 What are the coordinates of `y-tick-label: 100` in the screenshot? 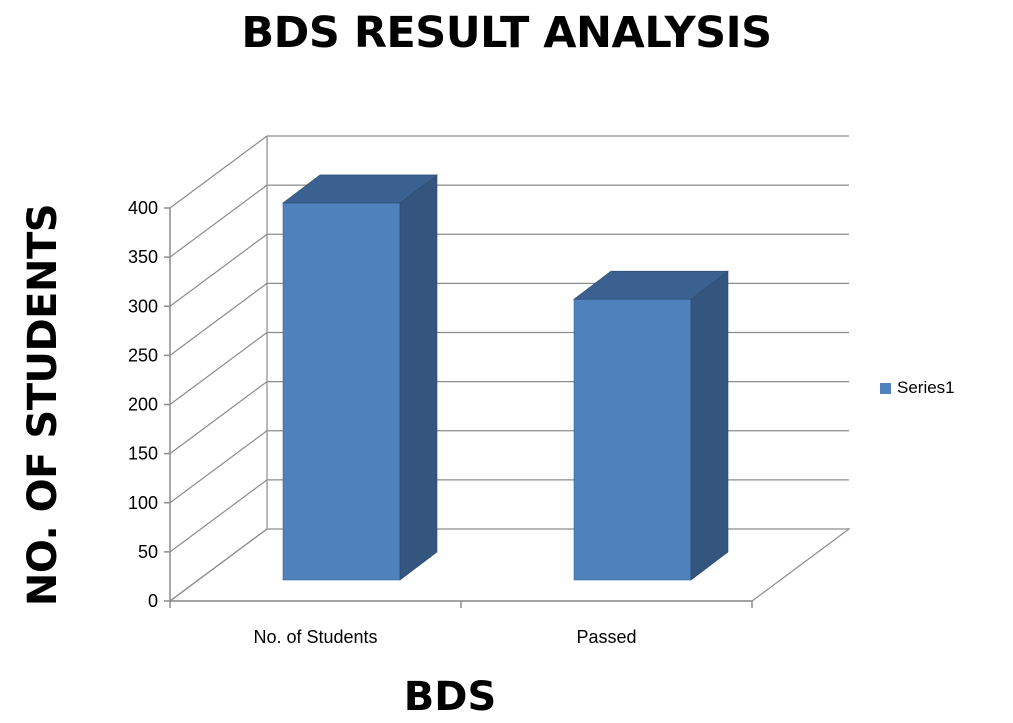 It's located at (143, 503).